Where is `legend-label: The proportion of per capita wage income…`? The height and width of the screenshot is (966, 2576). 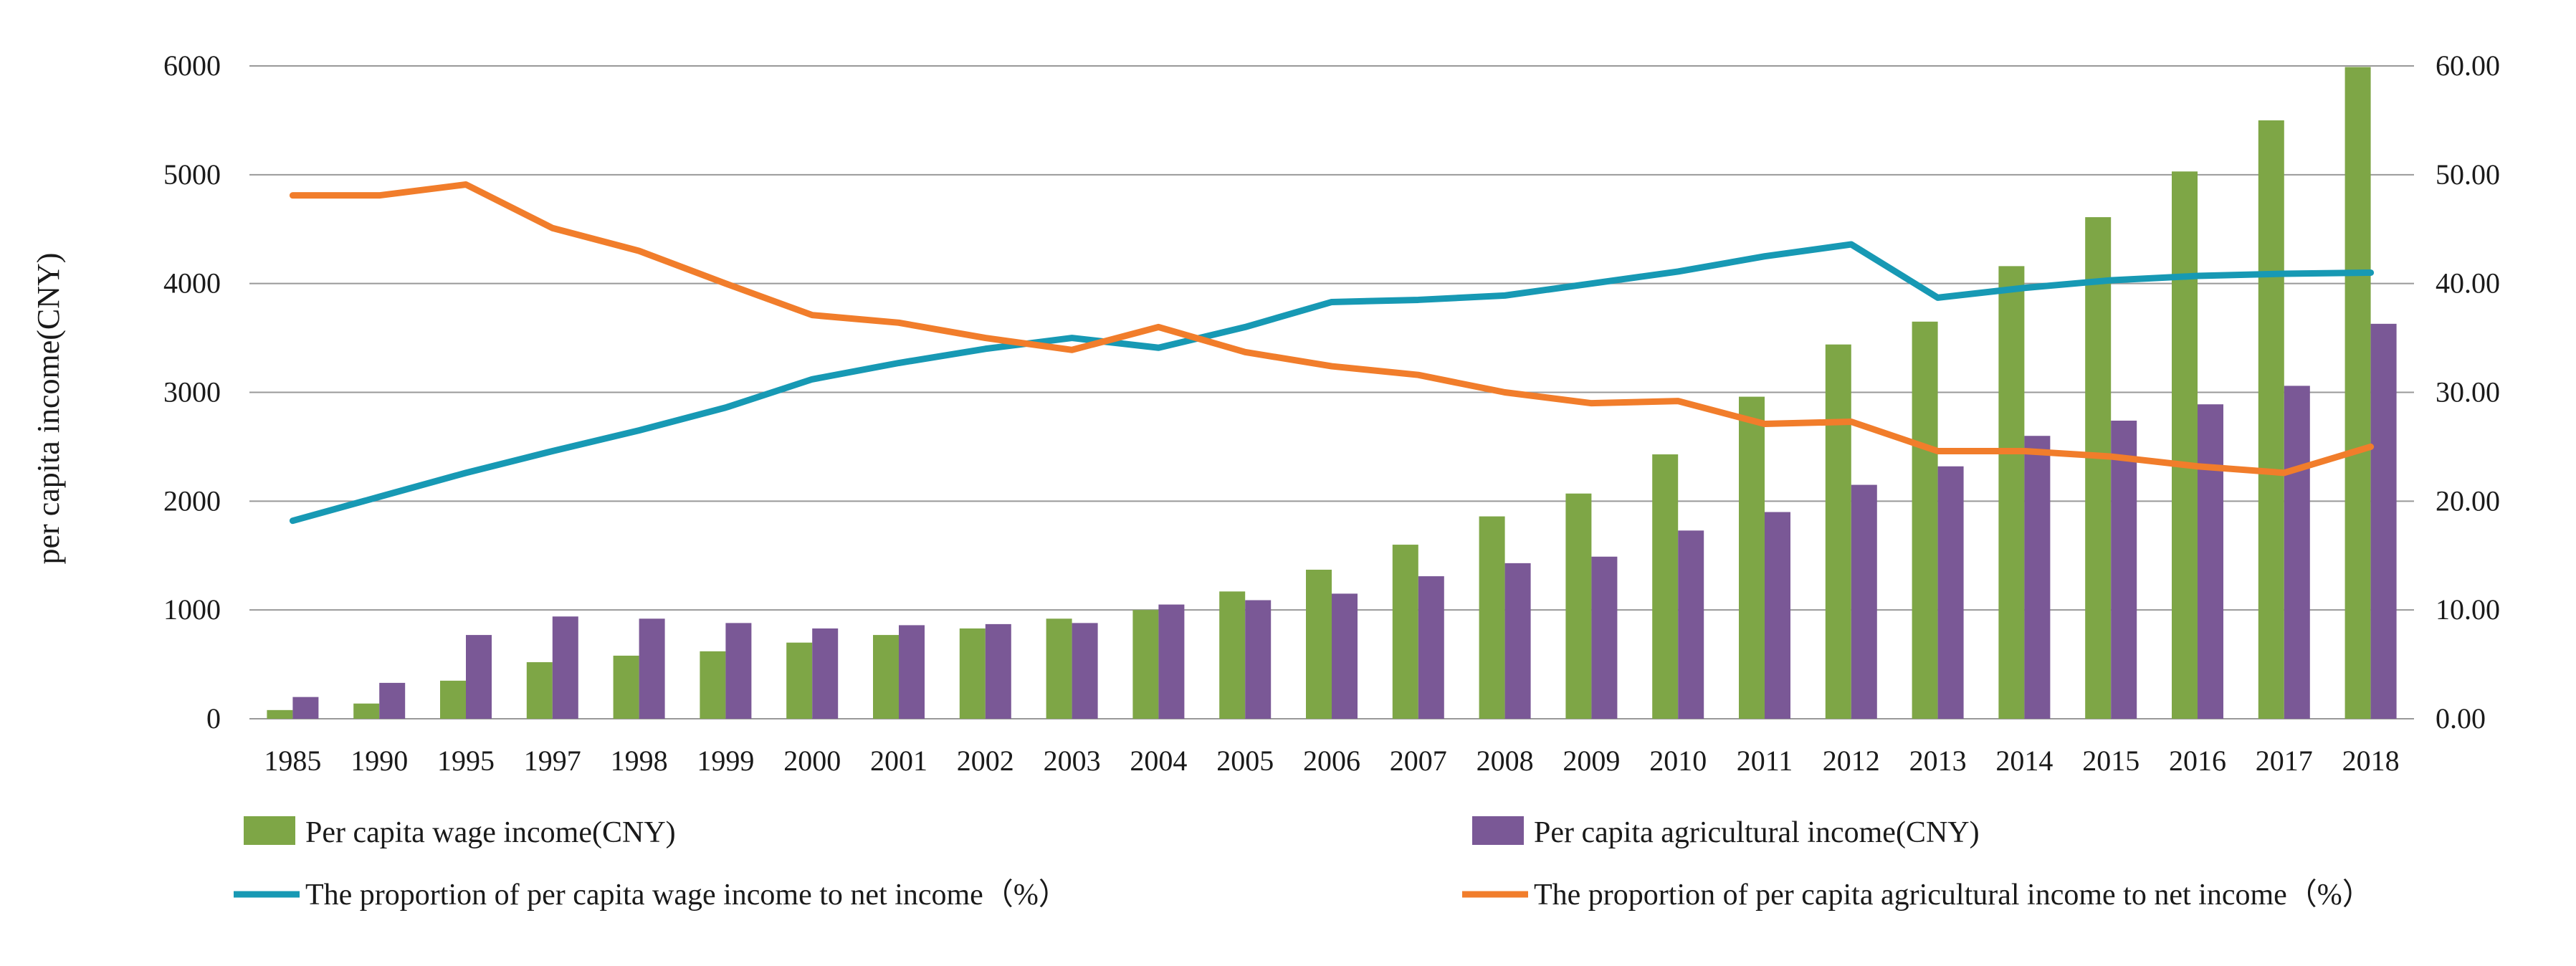
legend-label: The proportion of per capita wage income… is located at coordinates (687, 895).